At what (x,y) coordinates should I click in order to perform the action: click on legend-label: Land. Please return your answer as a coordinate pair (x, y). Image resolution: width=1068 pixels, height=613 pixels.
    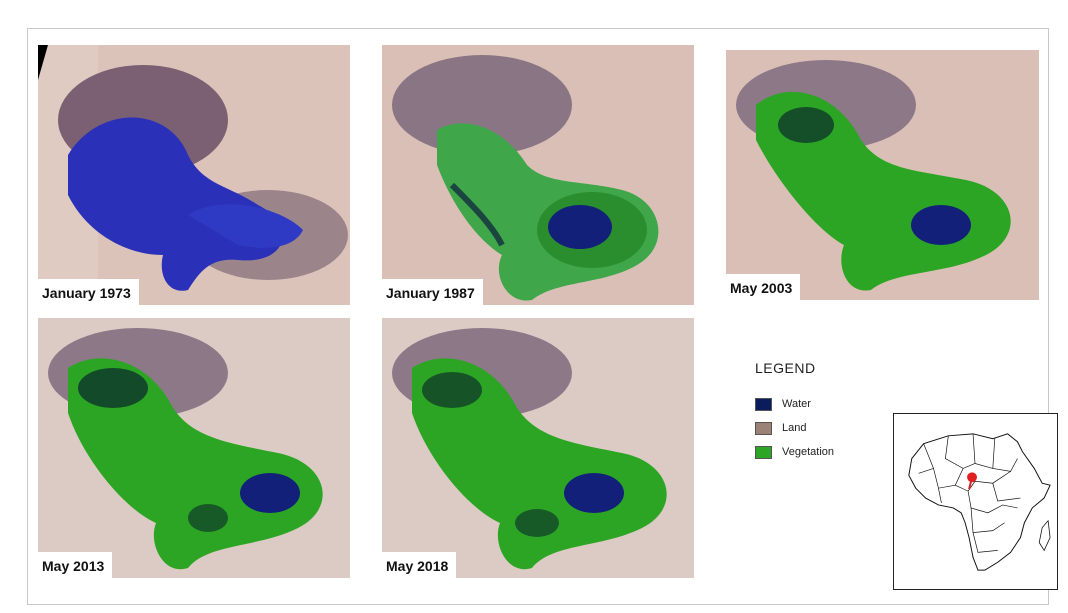
    Looking at the image, I should click on (794, 428).